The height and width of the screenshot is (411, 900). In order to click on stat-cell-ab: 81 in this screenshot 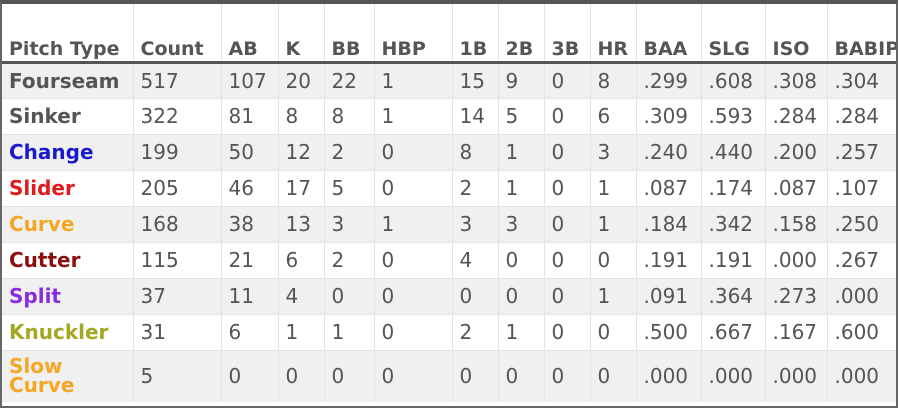, I will do `click(250, 116)`.